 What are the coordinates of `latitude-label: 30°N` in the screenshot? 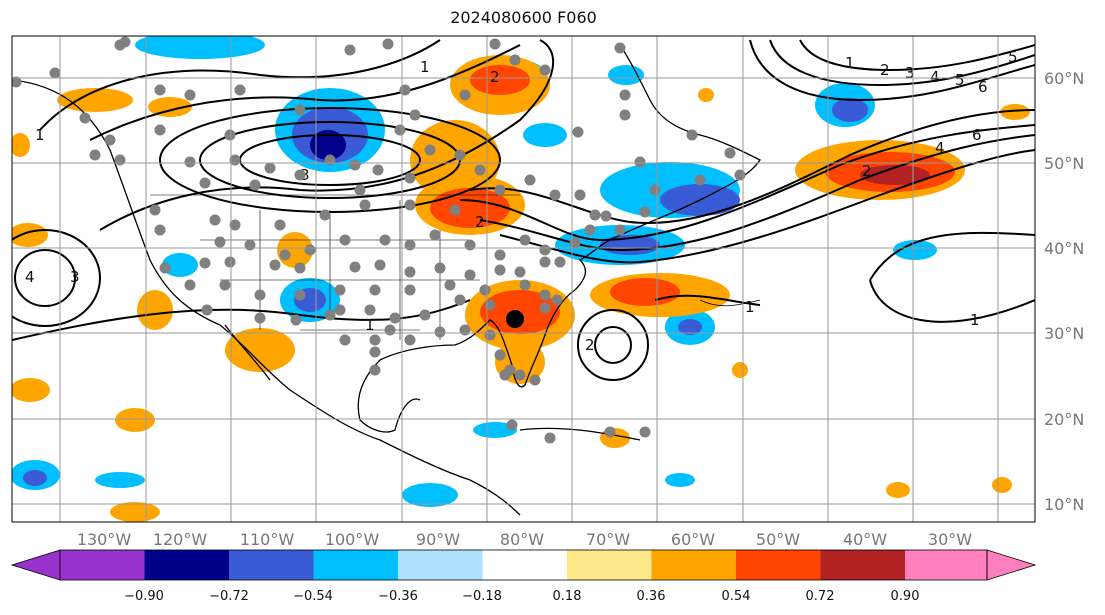 It's located at (1064, 333).